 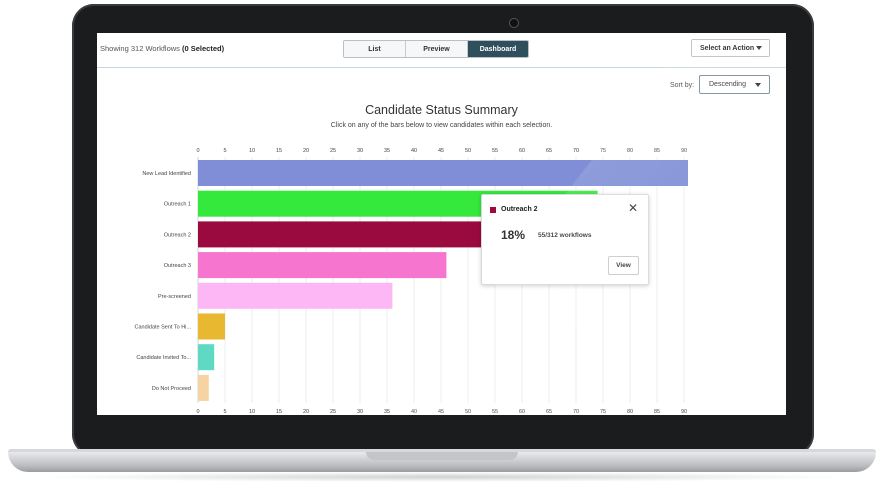 What do you see at coordinates (495, 412) in the screenshot?
I see `x-tick-label-bottom: 55` at bounding box center [495, 412].